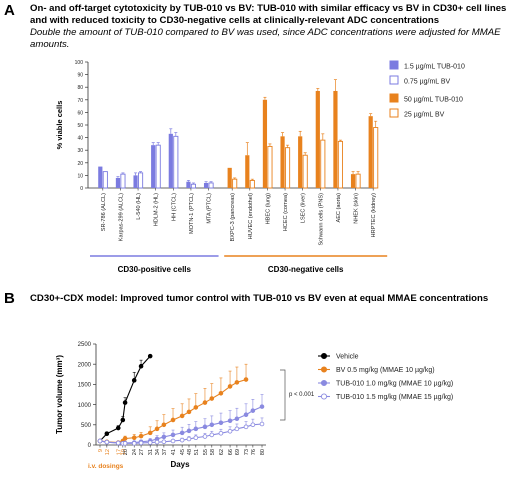  I want to click on x-tick-label: LSEC (liver), so click(304, 208).